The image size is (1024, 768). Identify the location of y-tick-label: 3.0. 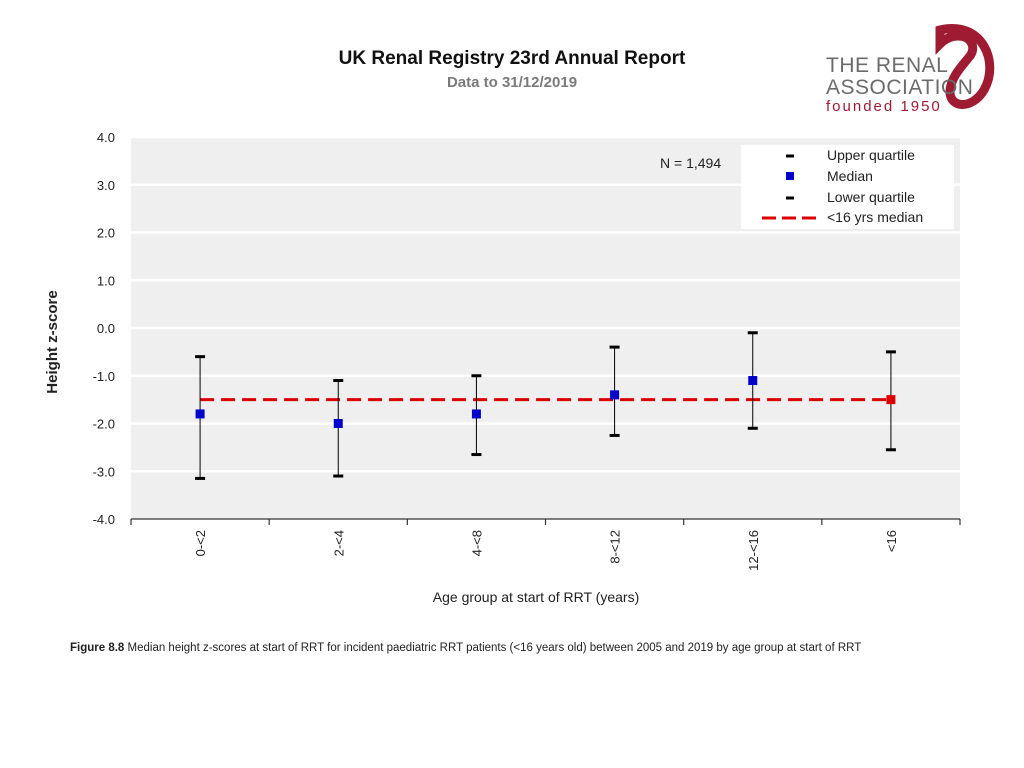
(106, 185).